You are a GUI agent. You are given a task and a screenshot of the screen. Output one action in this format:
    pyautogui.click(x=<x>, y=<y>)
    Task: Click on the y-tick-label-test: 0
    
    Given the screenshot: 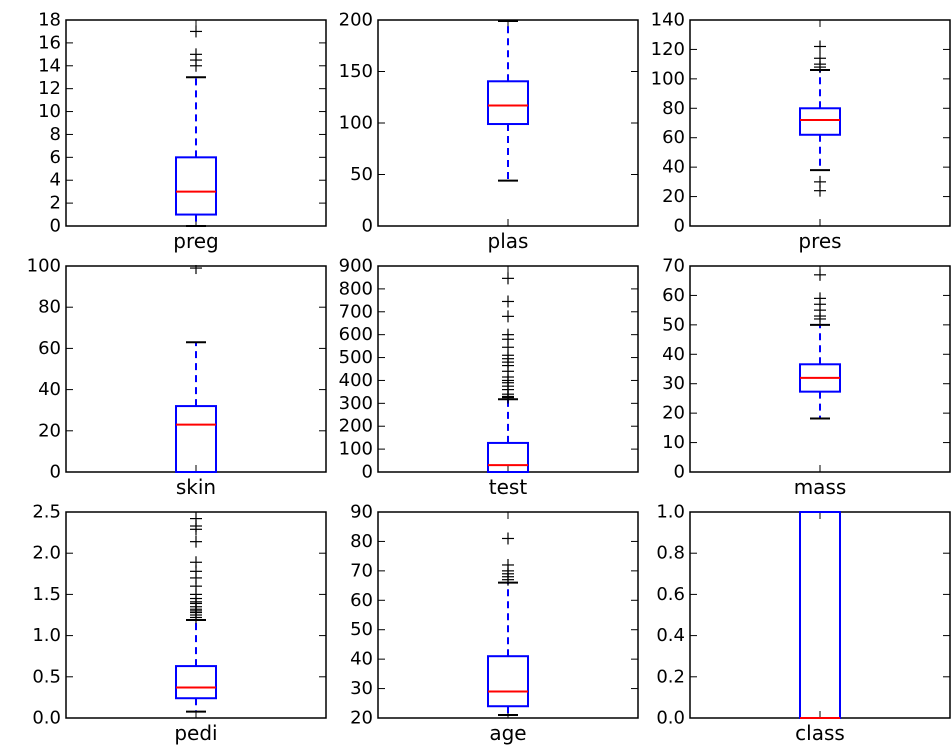 What is the action you would take?
    pyautogui.click(x=367, y=472)
    